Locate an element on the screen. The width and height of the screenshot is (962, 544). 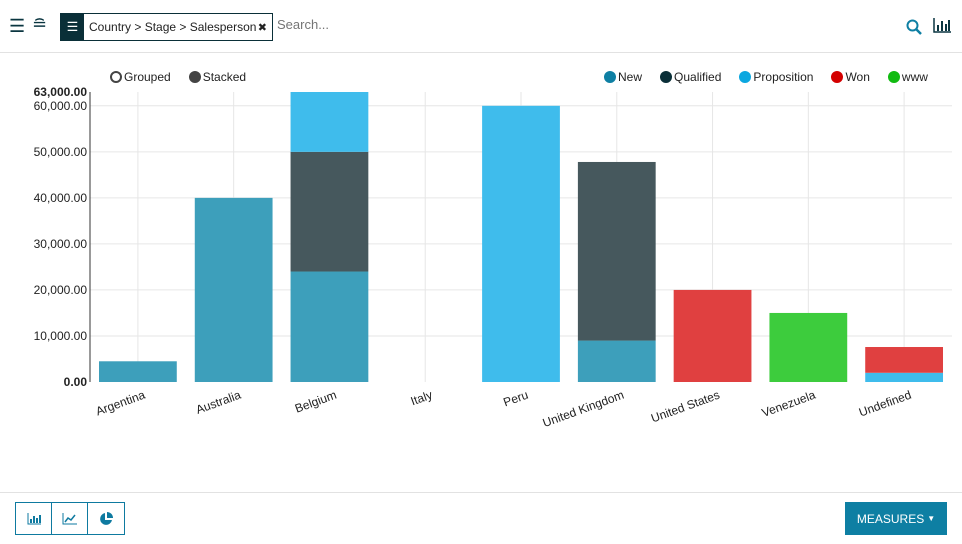
x-tick-label: United Kingdom is located at coordinates (583, 409).